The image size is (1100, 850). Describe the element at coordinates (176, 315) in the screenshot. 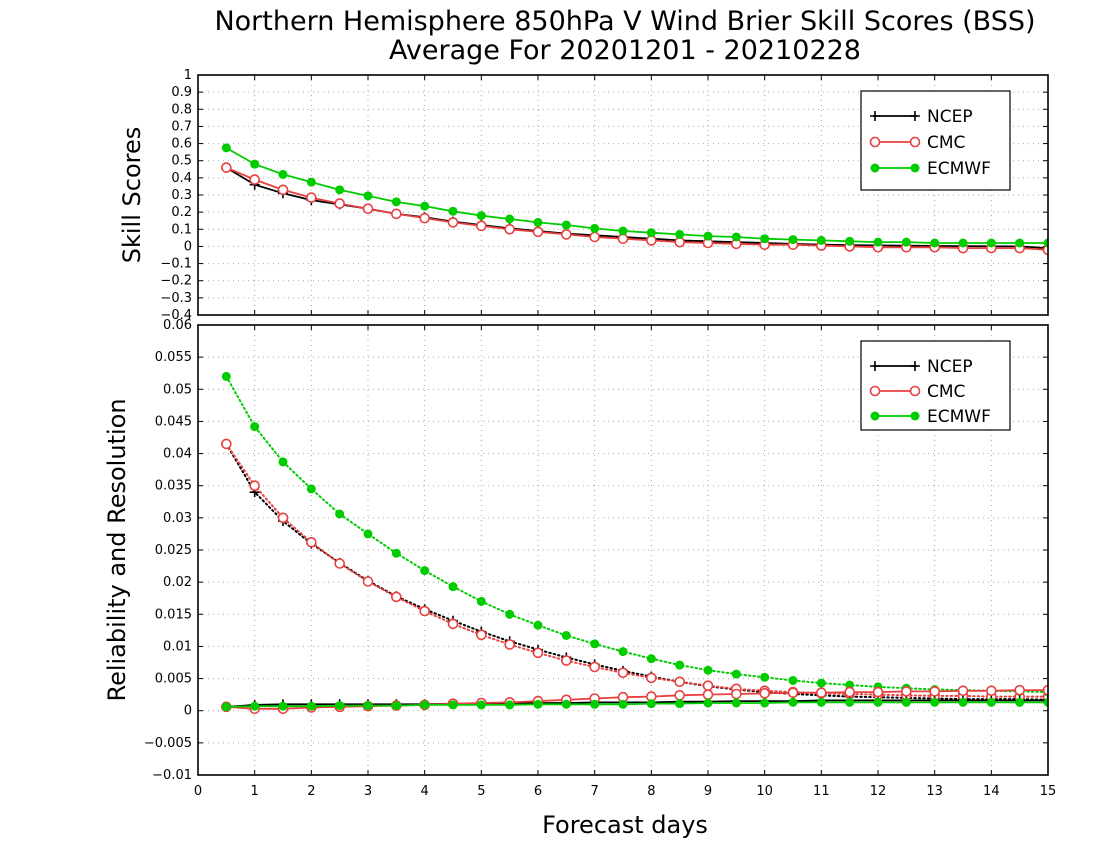

I see `y-tick-label: −0.4` at that location.